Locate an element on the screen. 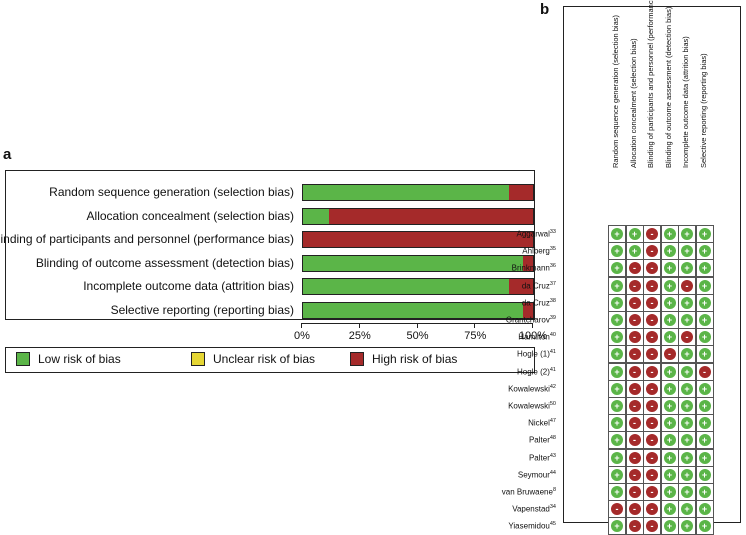 The height and width of the screenshot is (535, 746). study-reference: 50 is located at coordinates (552, 404).